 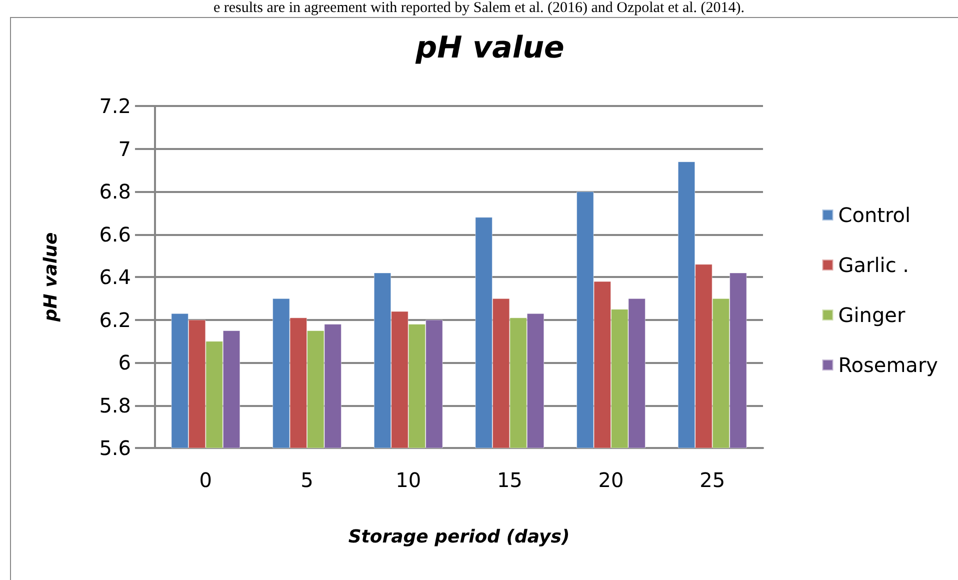 What do you see at coordinates (115, 106) in the screenshot?
I see `y-tick-label: 7.2` at bounding box center [115, 106].